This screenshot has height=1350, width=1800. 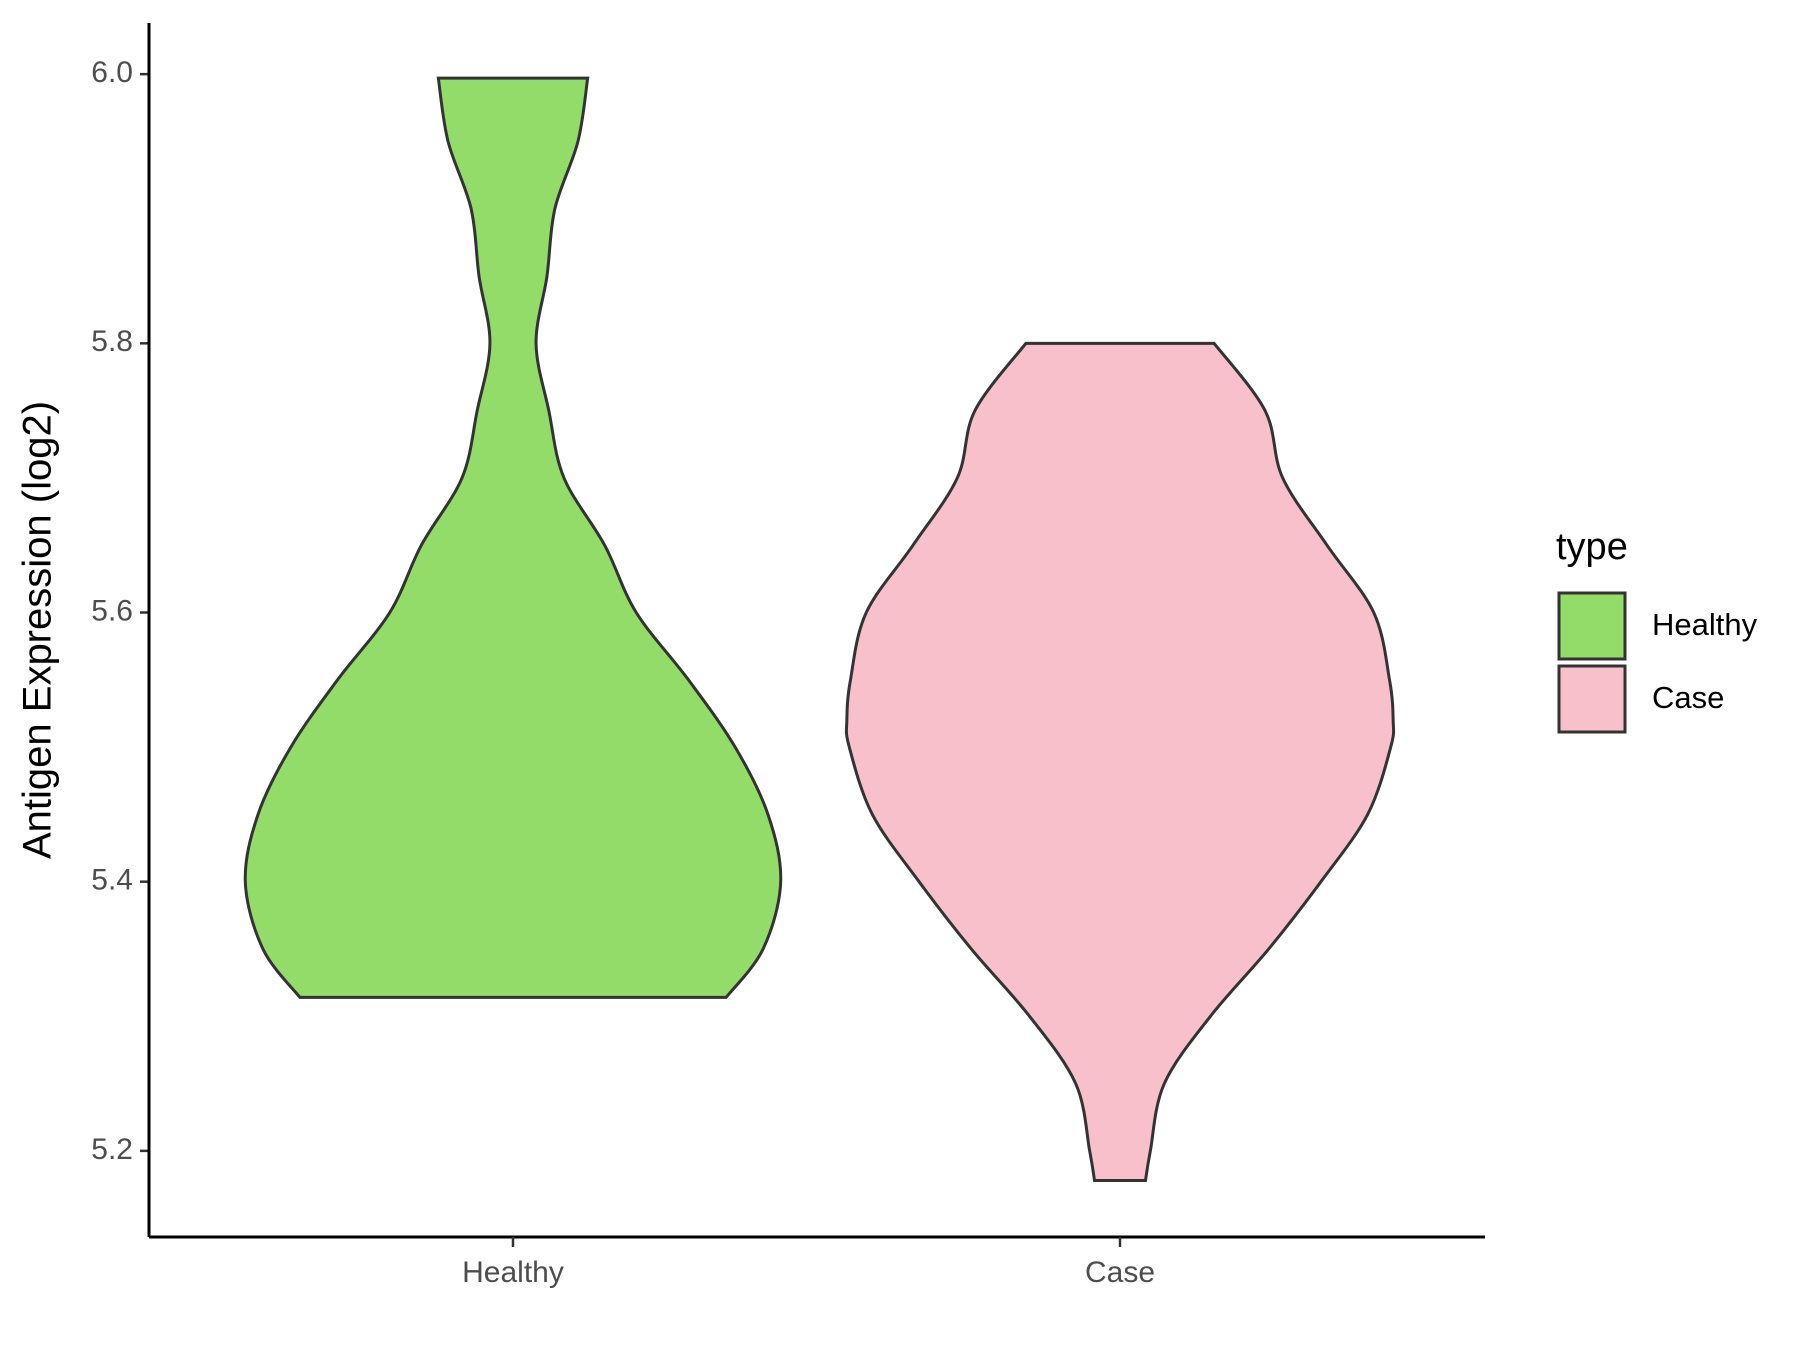 I want to click on legend-title: type, so click(x=1592, y=547).